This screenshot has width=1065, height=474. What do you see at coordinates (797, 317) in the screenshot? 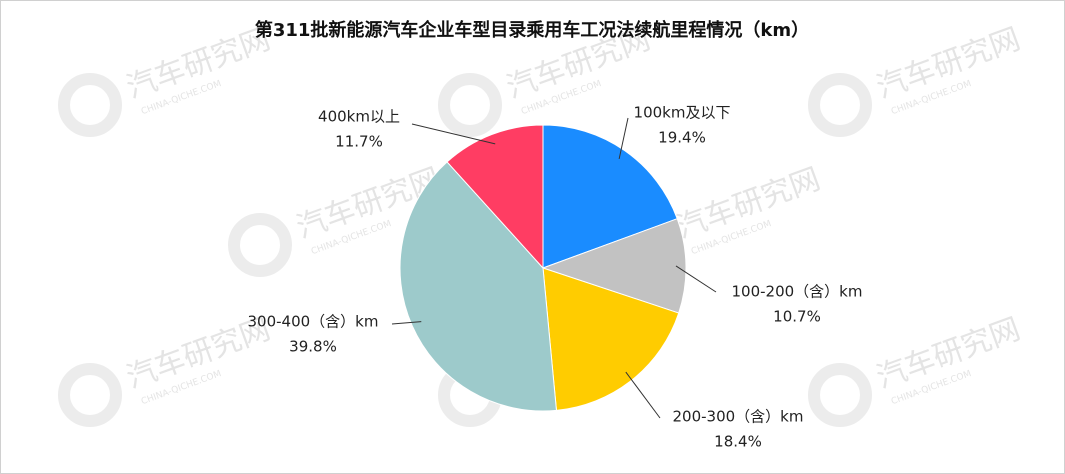
I see `value-label: 10.7%` at bounding box center [797, 317].